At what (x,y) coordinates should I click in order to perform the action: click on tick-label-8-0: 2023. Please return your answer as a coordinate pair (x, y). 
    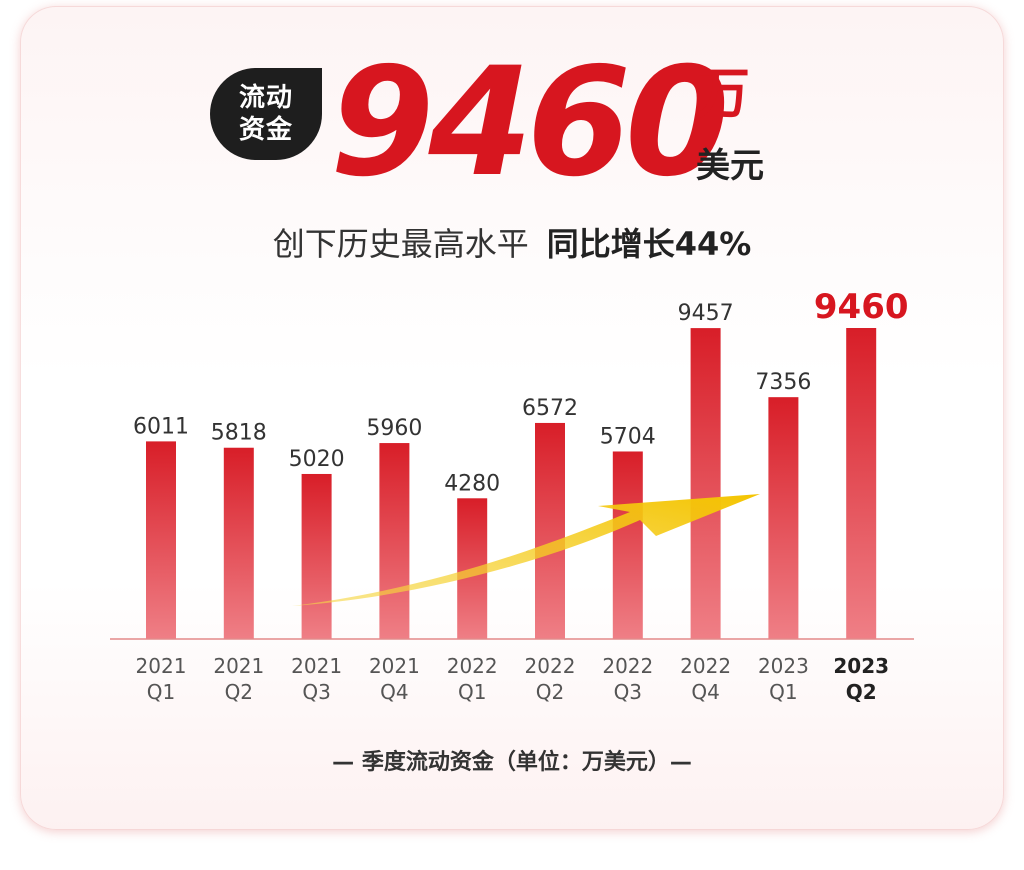
    Looking at the image, I should click on (783, 666).